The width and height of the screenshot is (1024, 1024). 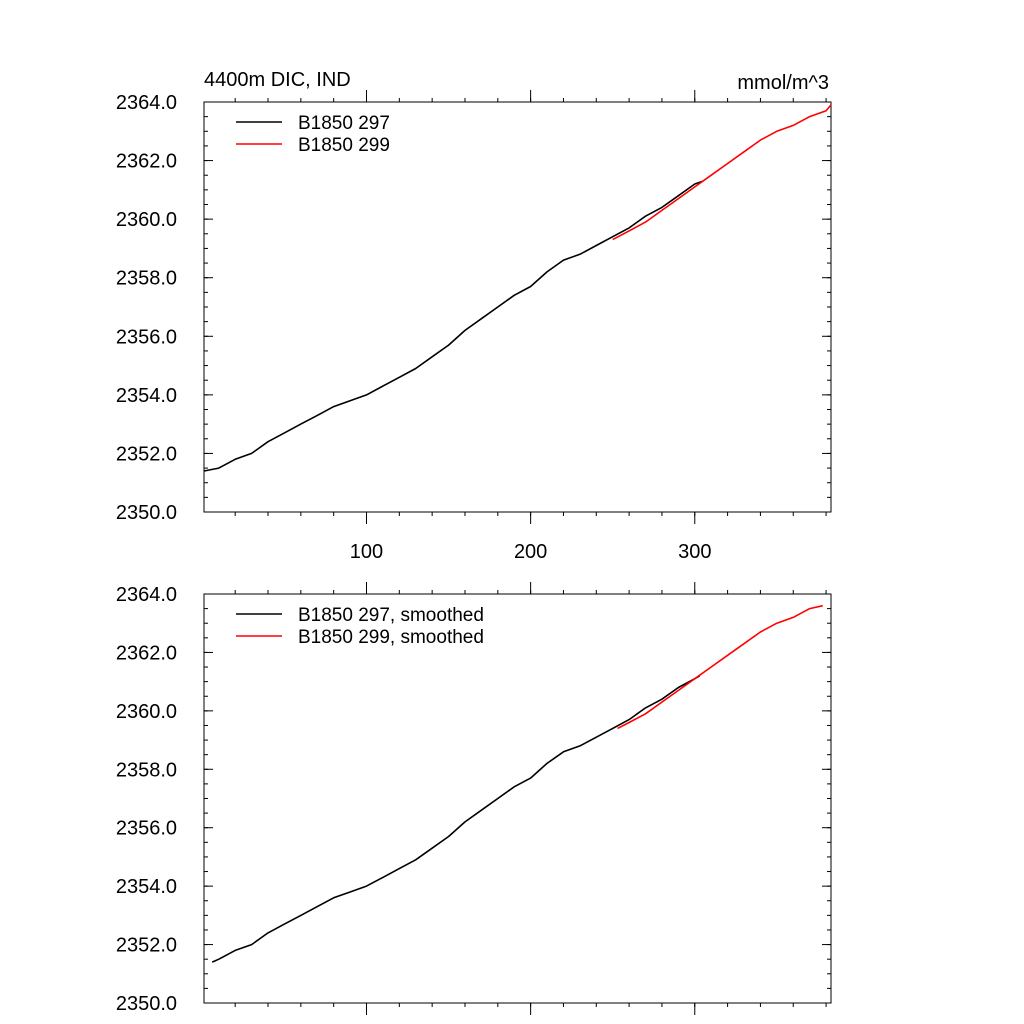 I want to click on chart-title: 4400m DIC, IND, so click(x=277, y=80).